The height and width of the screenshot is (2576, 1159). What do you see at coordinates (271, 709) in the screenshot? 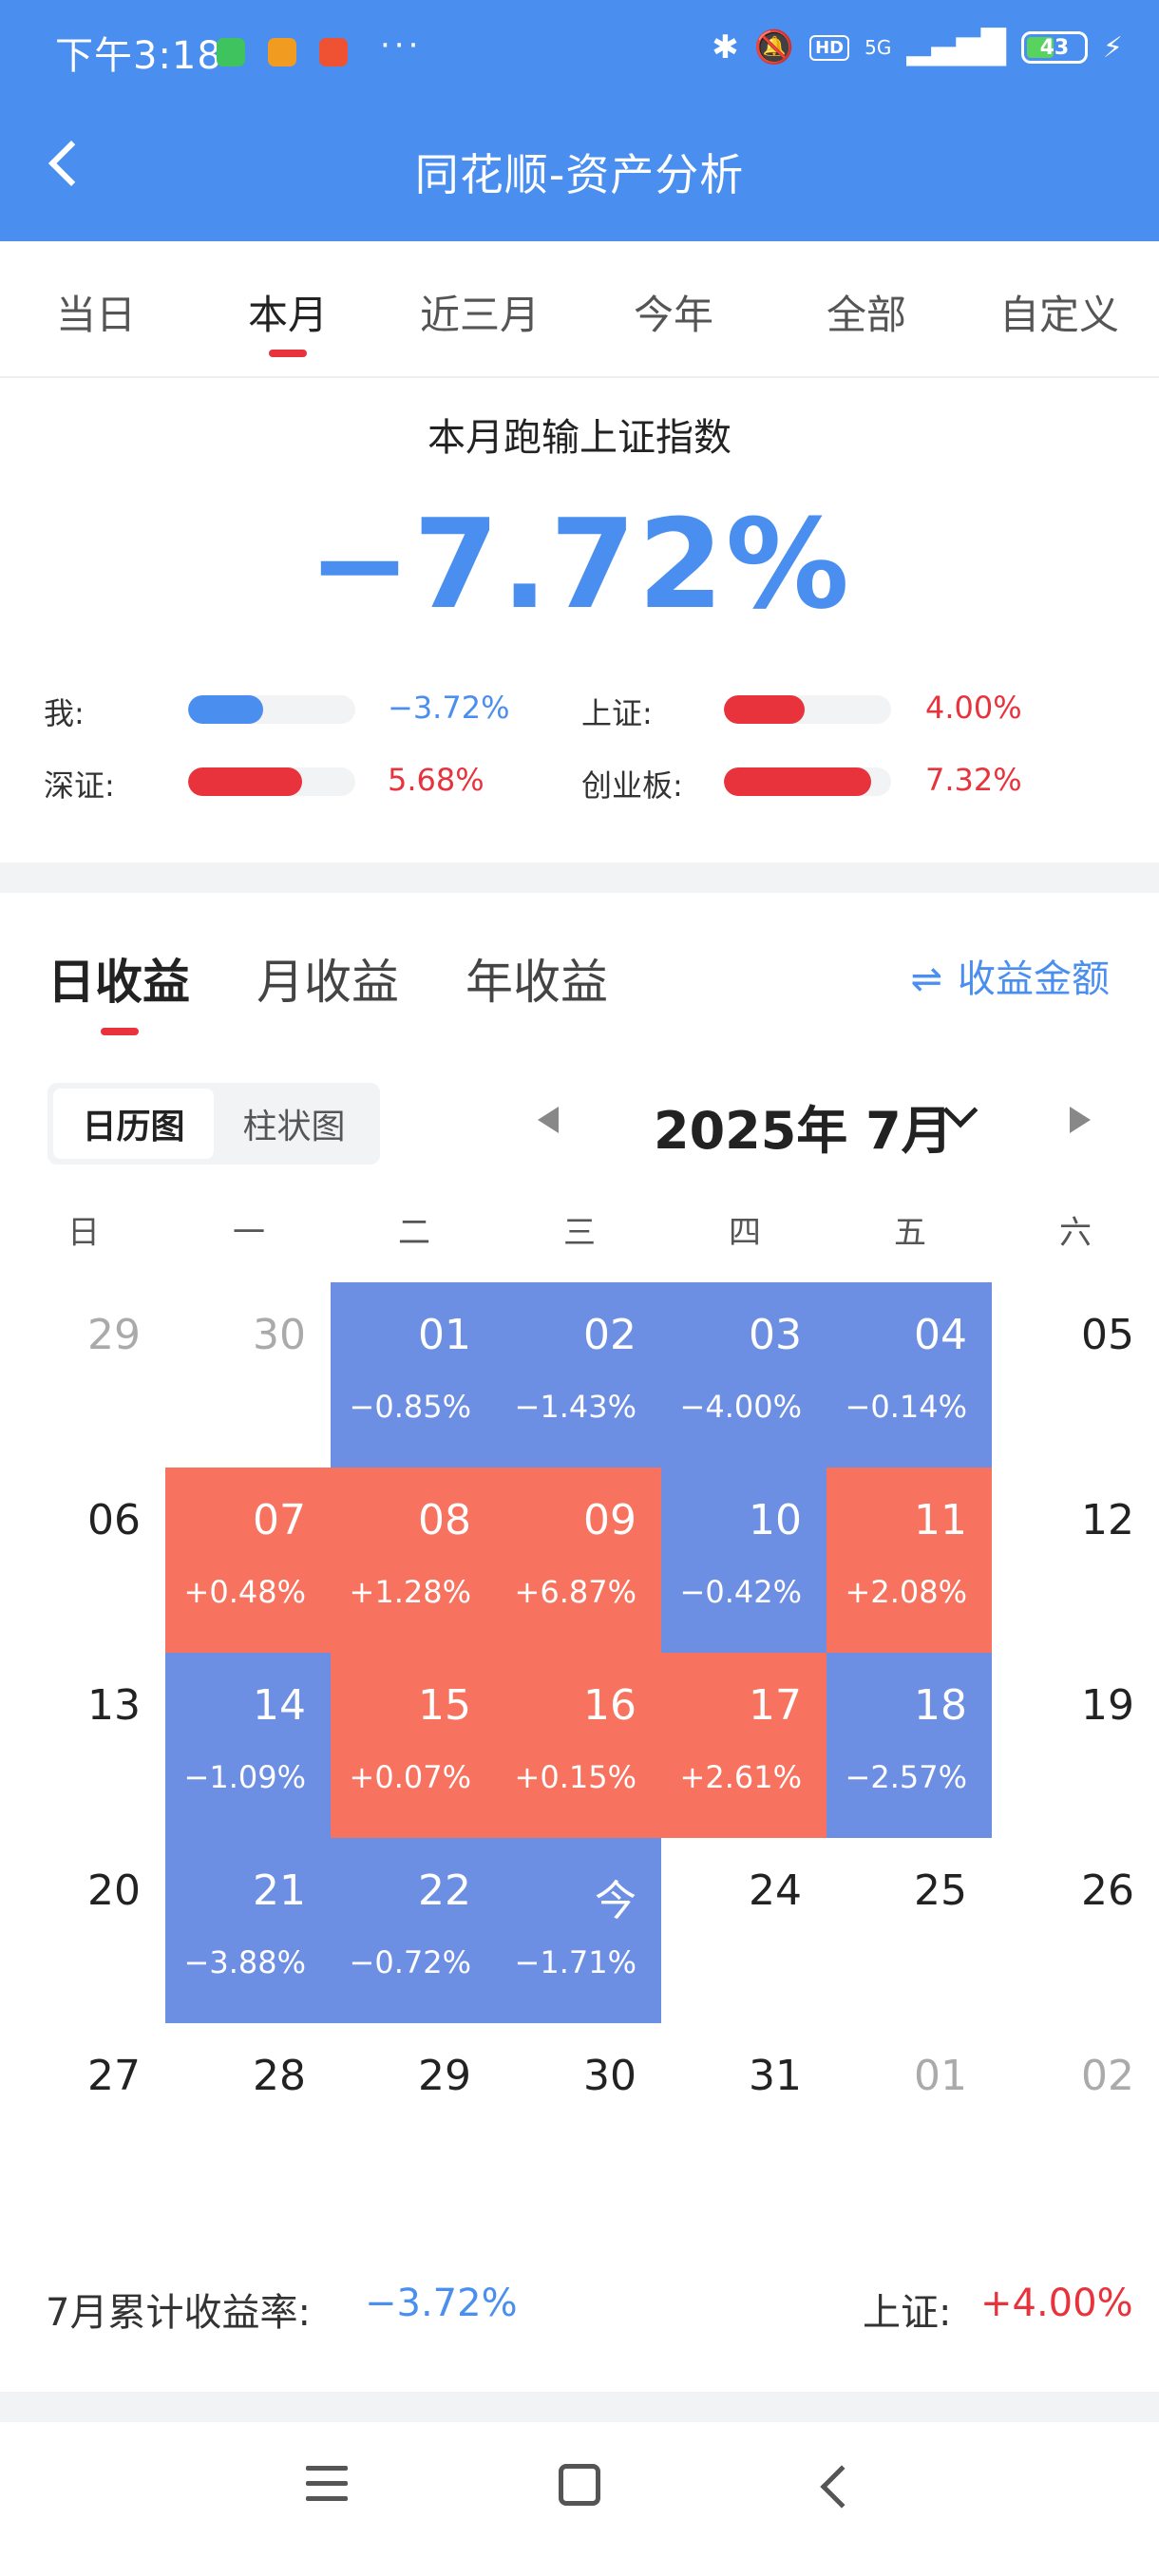
I see `compare-bar-me` at bounding box center [271, 709].